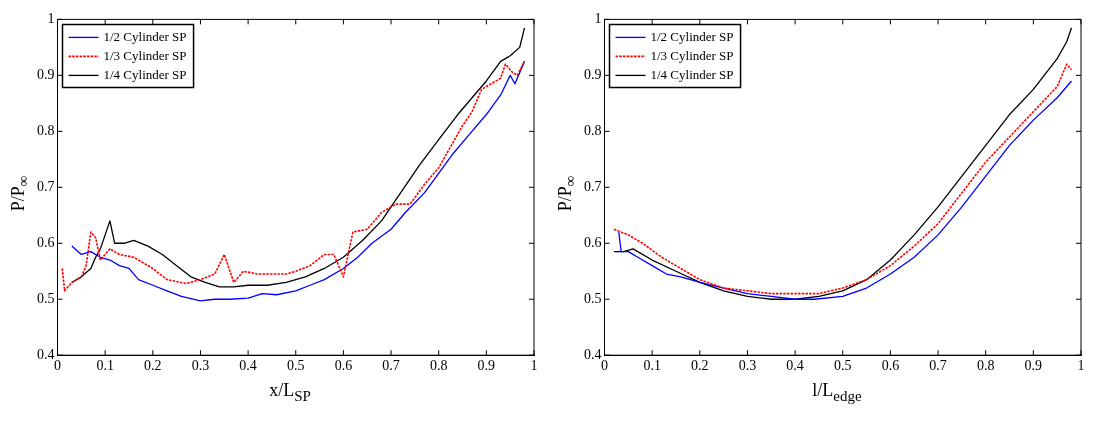 The image size is (1100, 437). I want to click on x-axis-title: l/L$_{edge}$, so click(837, 392).